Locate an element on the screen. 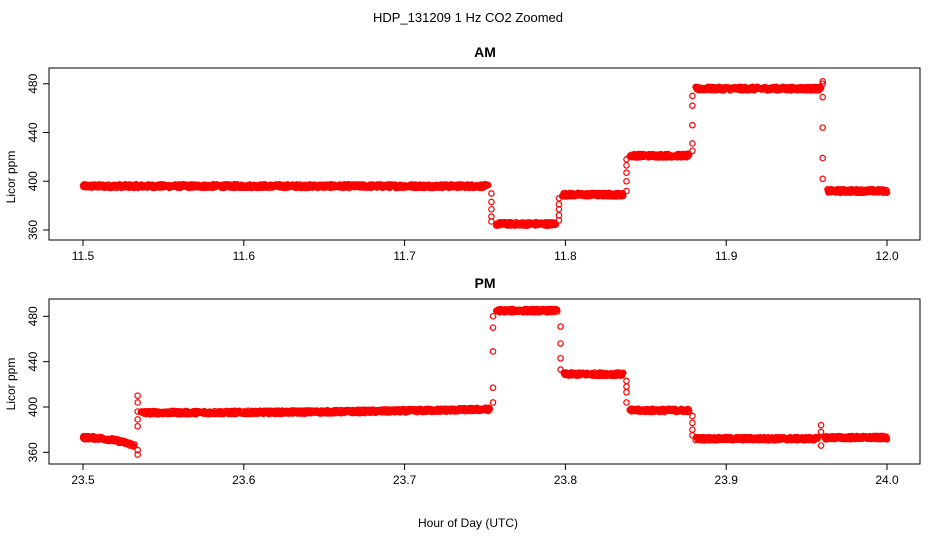  am-x-tick-label: 11.7 is located at coordinates (404, 256).